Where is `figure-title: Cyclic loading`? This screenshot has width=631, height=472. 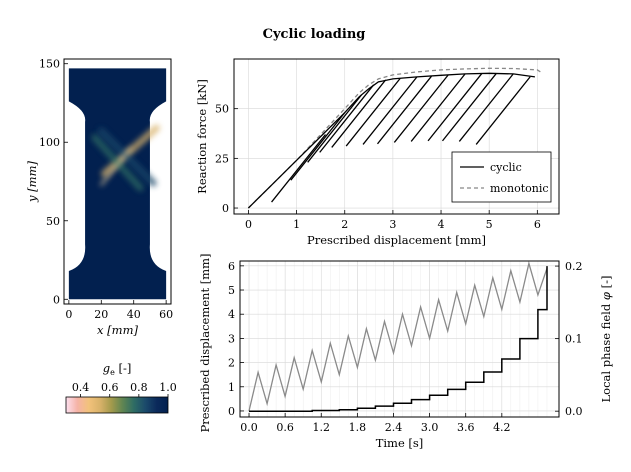 figure-title: Cyclic loading is located at coordinates (314, 34).